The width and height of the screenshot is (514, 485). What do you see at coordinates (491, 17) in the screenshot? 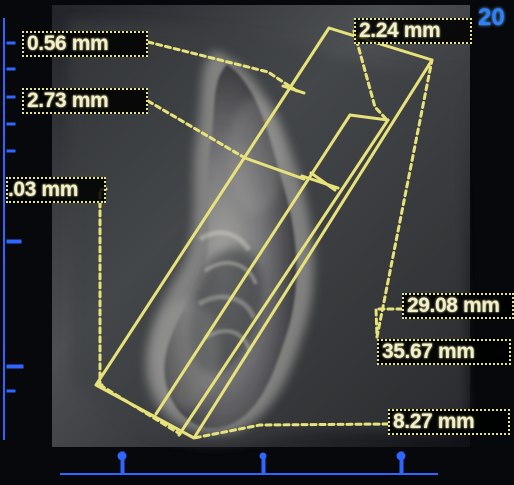
I see `scale-corner-label: 20` at bounding box center [491, 17].